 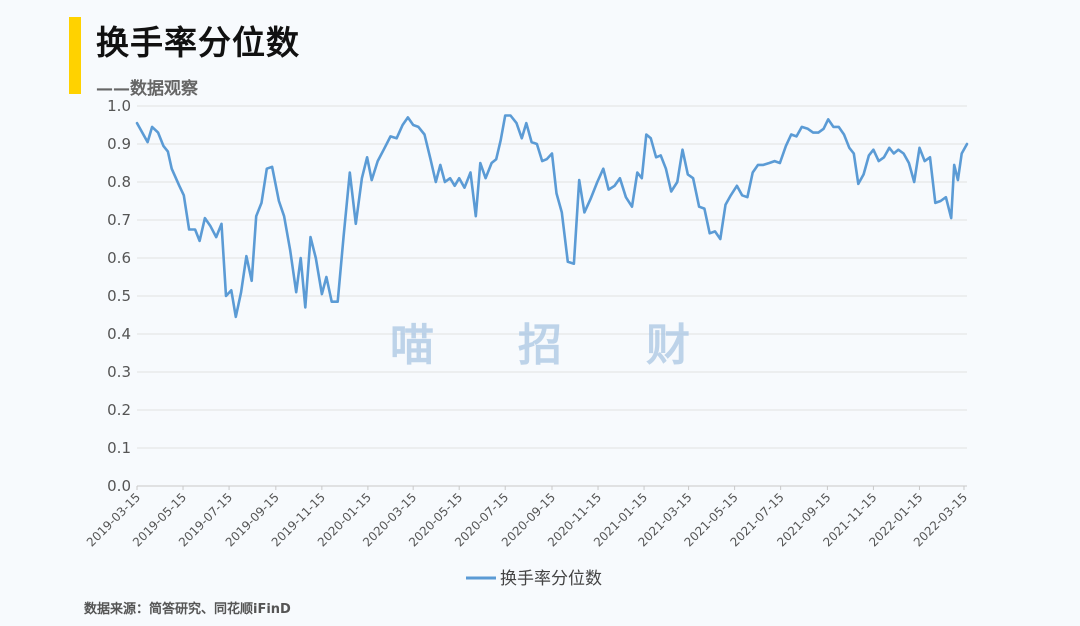 I want to click on legend-label-series: 换手率分位数, so click(x=551, y=579).